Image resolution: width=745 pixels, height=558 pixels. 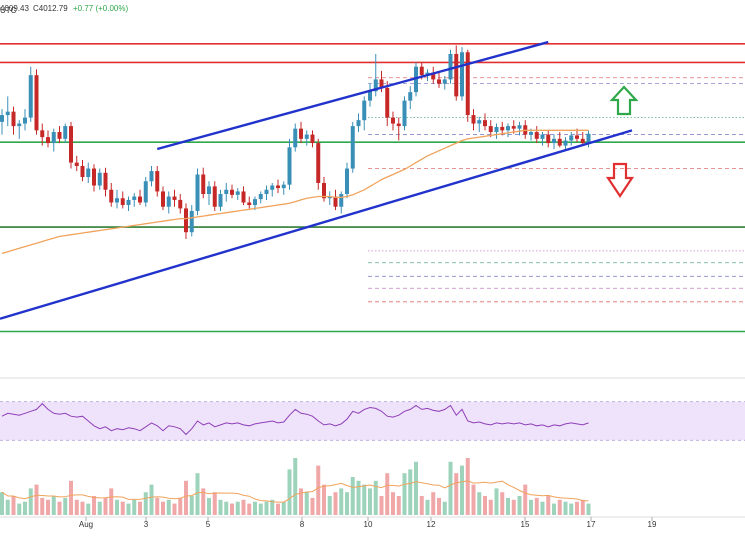 I want to click on close-value: C4012.79, so click(x=50, y=8).